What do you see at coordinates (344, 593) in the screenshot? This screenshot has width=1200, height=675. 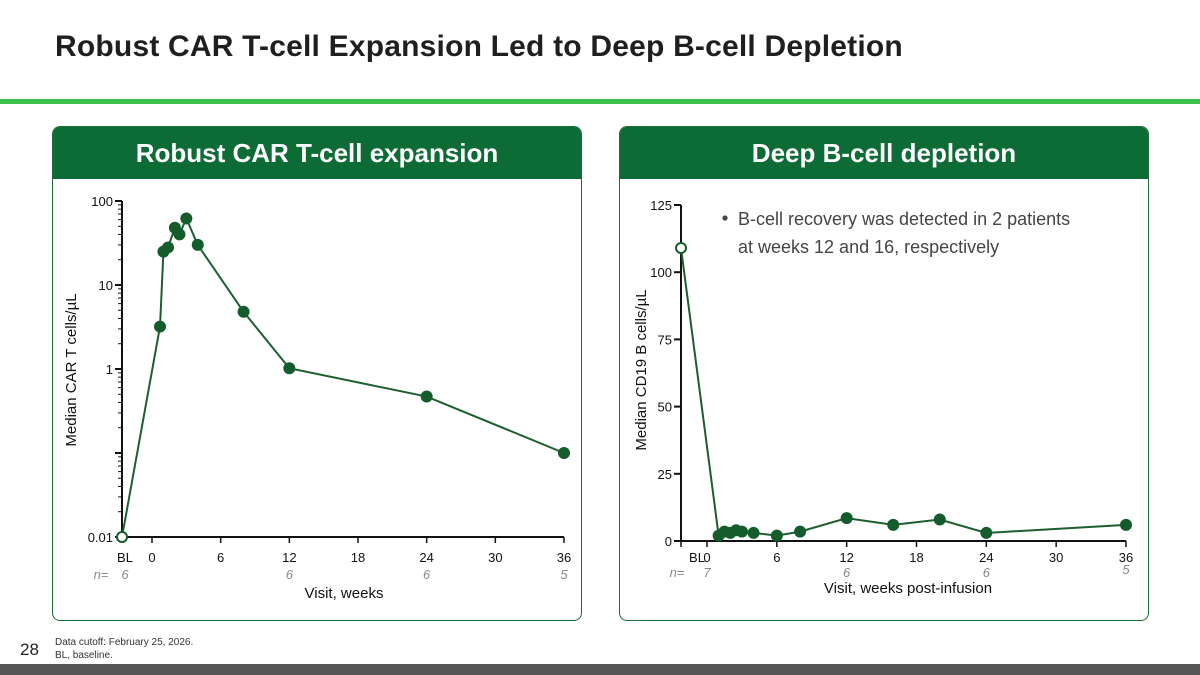 I see `x-axis-label: Visit, weeks` at bounding box center [344, 593].